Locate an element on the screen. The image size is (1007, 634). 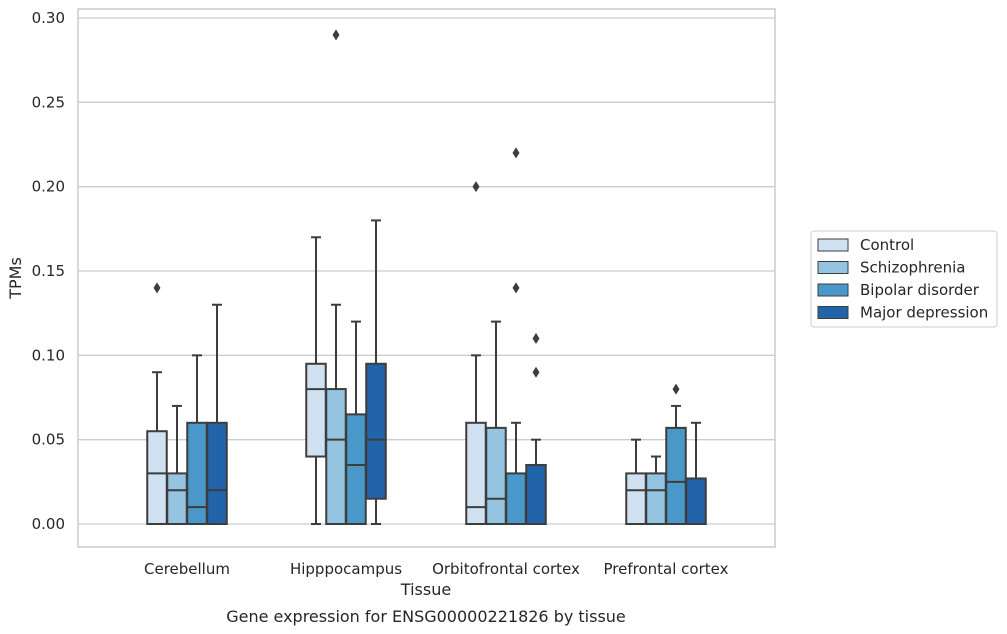
legend-label-2: Bipolar disorder is located at coordinates (920, 290).